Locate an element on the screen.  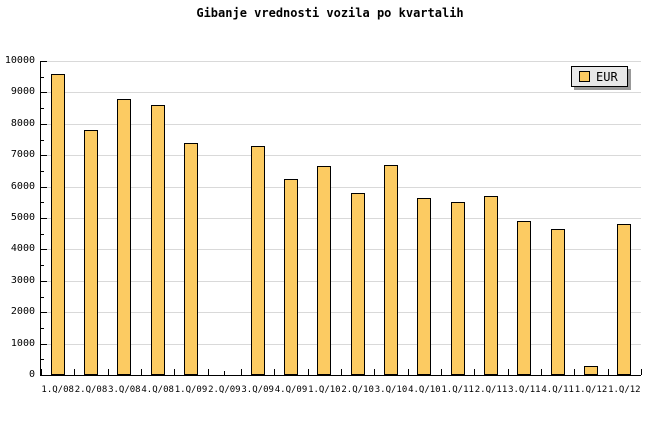
x-axis-label: 1.Q/10 is located at coordinates (324, 390).